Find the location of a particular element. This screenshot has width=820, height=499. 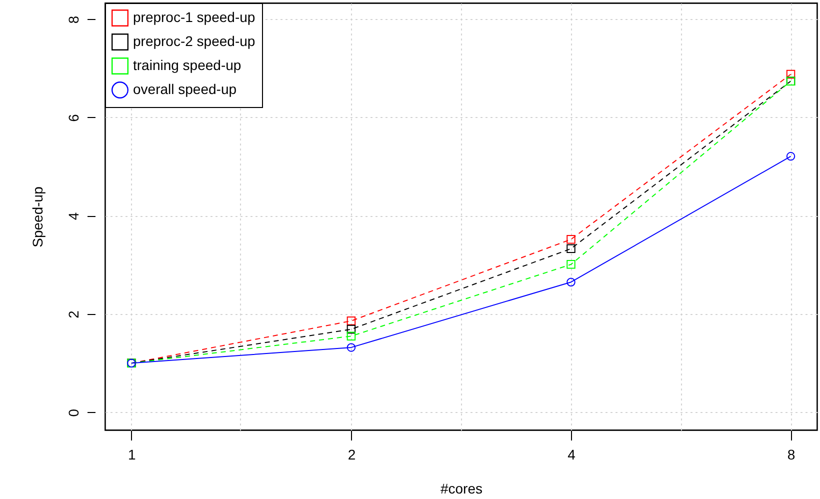

y-tick-label: 0 is located at coordinates (74, 412).